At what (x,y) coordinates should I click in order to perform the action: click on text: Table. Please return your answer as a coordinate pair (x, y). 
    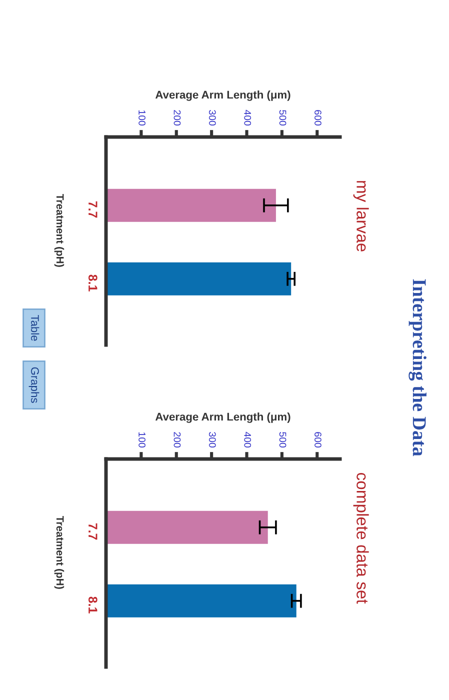
    Looking at the image, I should click on (35, 327).